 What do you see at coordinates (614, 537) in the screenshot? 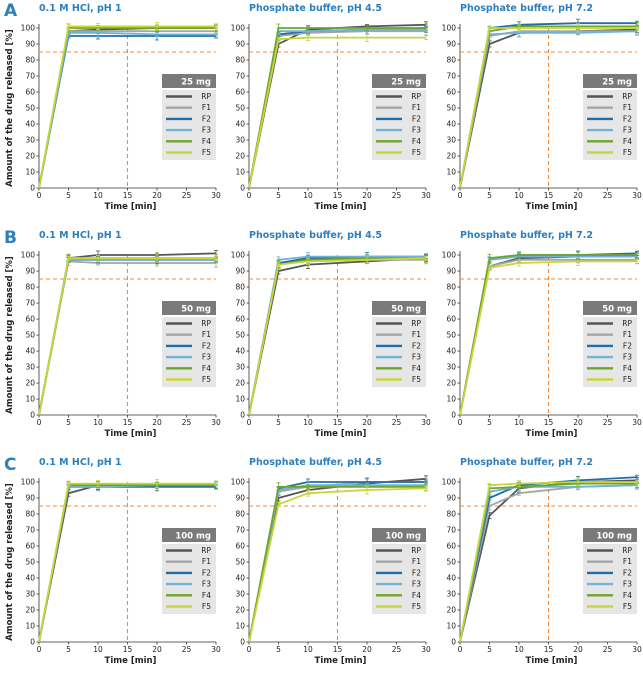
I see `legend-dose-label: 100 mg` at bounding box center [614, 537].